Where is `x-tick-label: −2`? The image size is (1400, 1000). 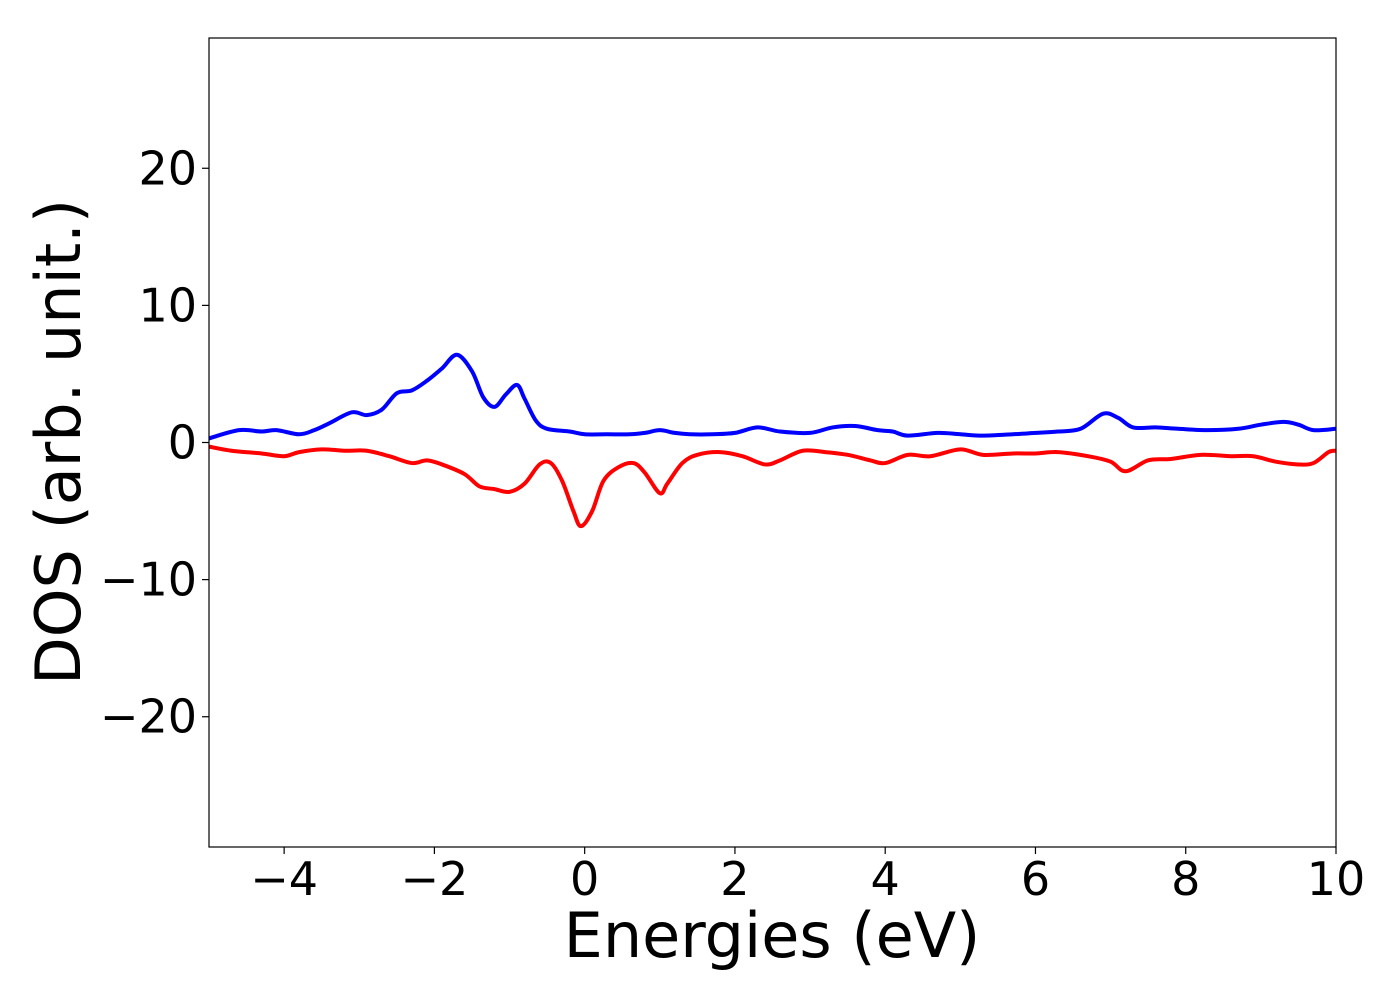 x-tick-label: −2 is located at coordinates (434, 879).